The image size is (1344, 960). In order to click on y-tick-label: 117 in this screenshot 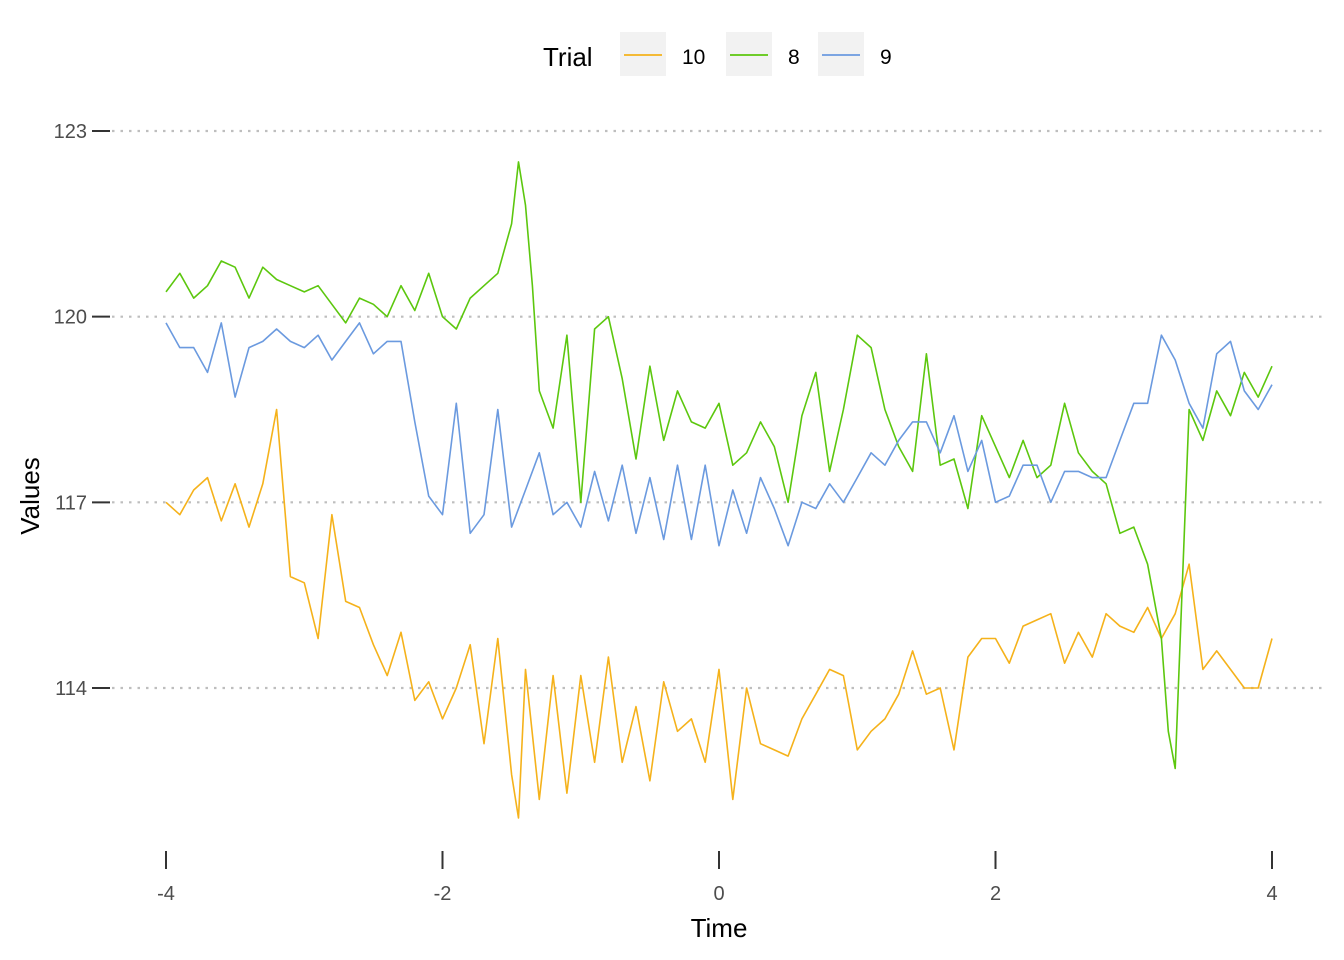, I will do `click(71, 503)`.